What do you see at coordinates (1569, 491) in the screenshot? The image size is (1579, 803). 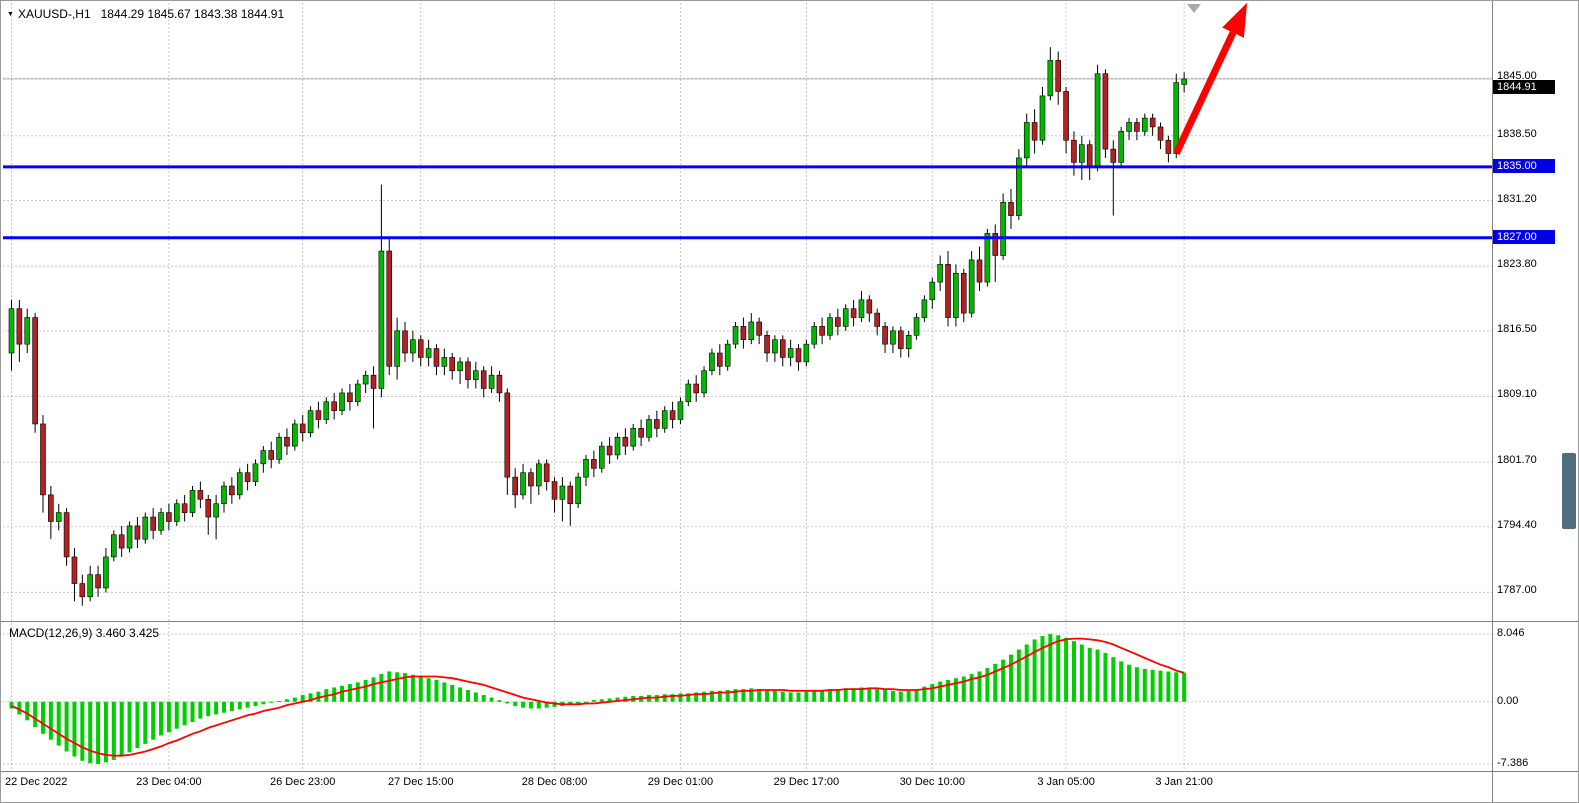 I see `scrollbar-thumb` at bounding box center [1569, 491].